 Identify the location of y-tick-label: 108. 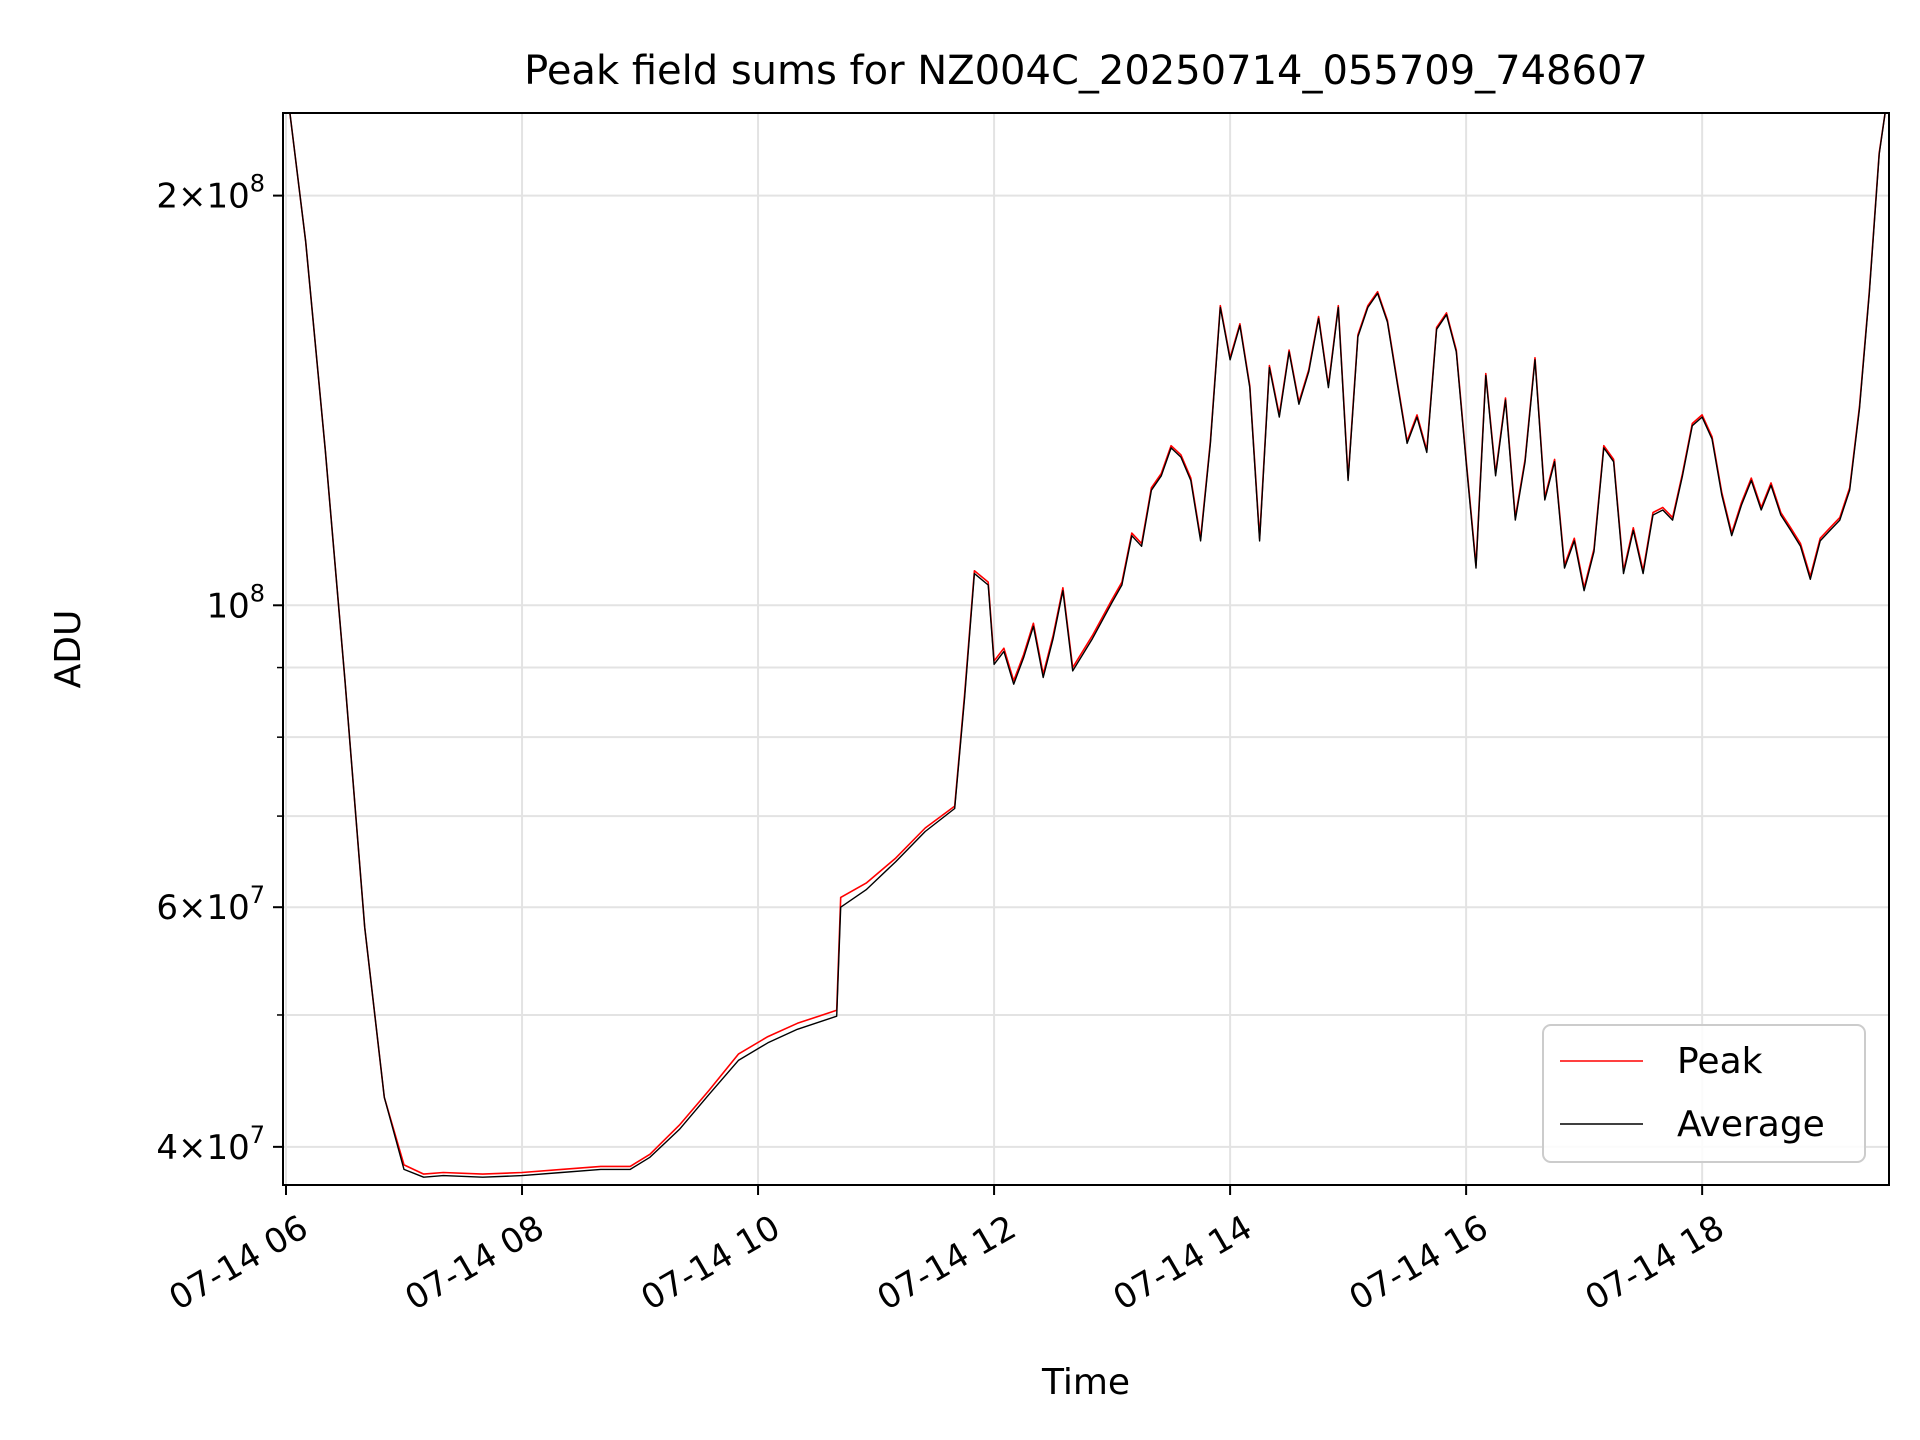
(235, 602).